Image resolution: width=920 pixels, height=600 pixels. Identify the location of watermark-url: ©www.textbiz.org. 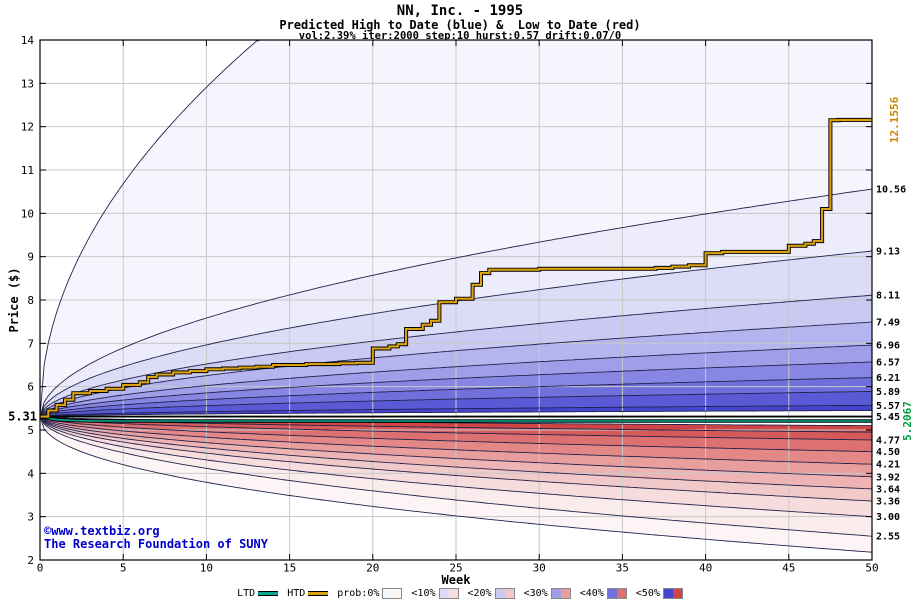
(102, 531).